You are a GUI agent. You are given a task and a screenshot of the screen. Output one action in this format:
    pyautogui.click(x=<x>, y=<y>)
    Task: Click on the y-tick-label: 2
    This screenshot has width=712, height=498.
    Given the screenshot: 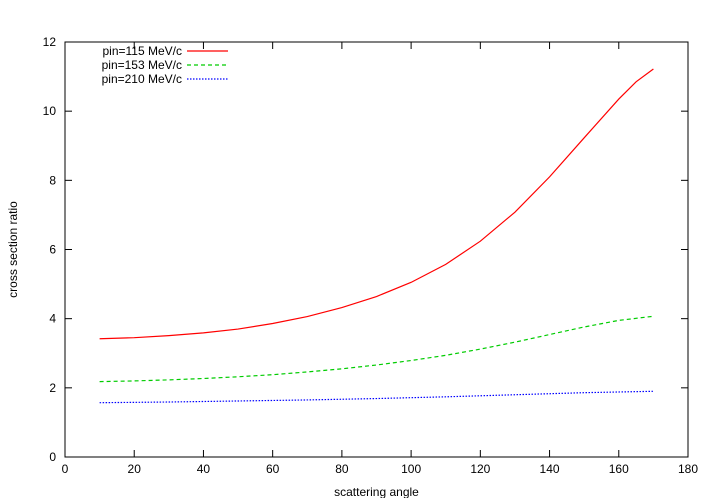 What is the action you would take?
    pyautogui.click(x=52, y=388)
    